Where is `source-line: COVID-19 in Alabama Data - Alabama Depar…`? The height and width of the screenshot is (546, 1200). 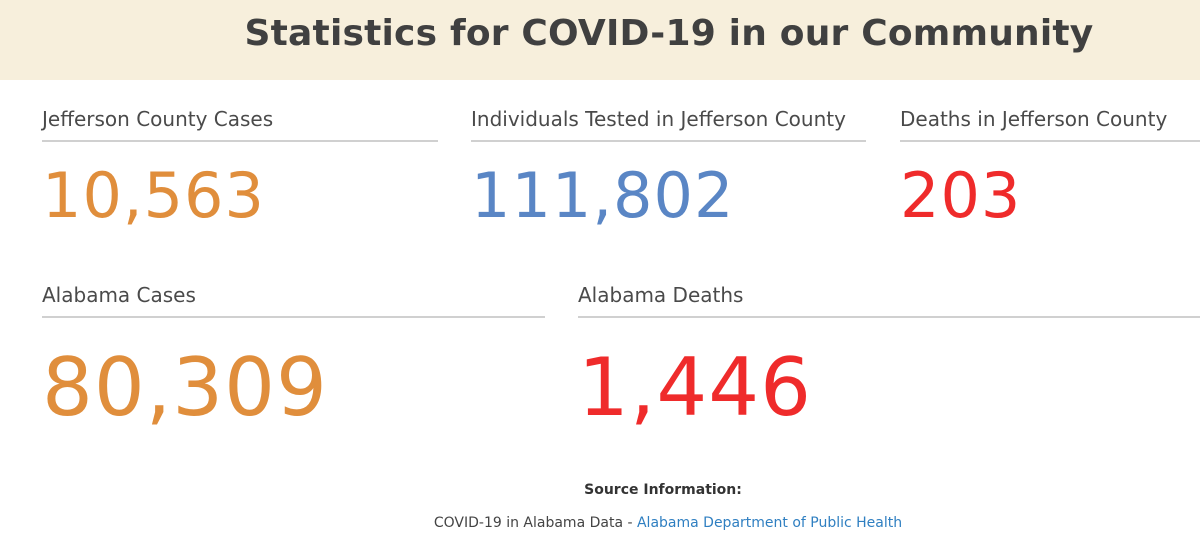 source-line: COVID-19 in Alabama Data - Alabama Depar… is located at coordinates (600, 523).